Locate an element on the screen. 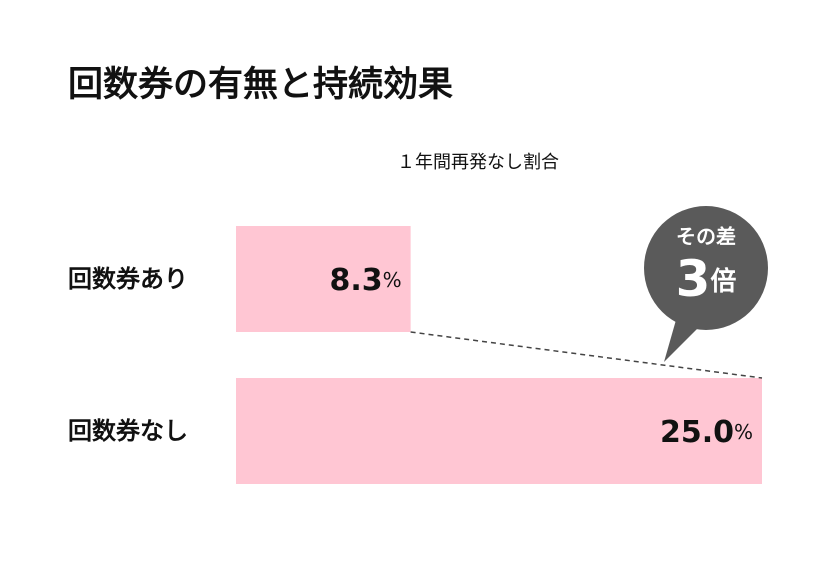  callout-bubble is located at coordinates (706, 268).